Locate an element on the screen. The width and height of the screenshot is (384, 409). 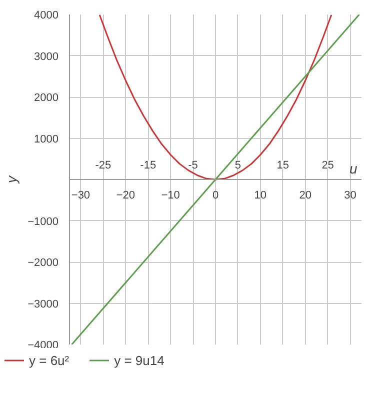
x-tick-label: 0 is located at coordinates (215, 196).